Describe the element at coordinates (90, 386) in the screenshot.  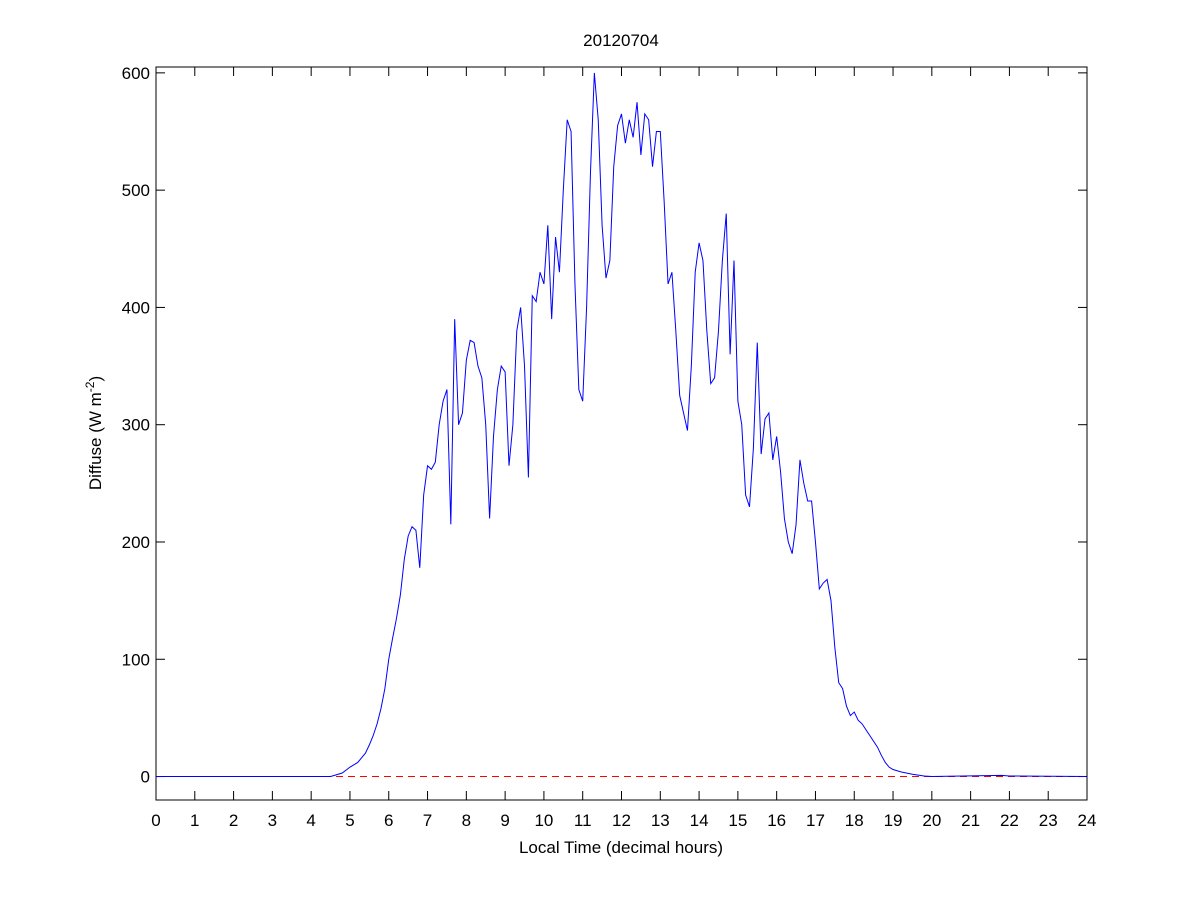
I see `y-axis-label-superscript: -2` at that location.